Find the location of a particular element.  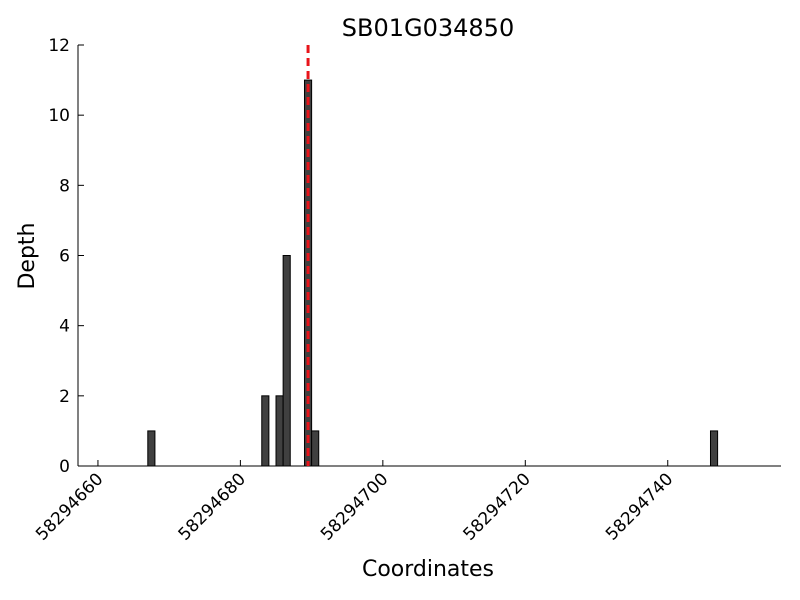

y-tick-label: 12 is located at coordinates (59, 46).